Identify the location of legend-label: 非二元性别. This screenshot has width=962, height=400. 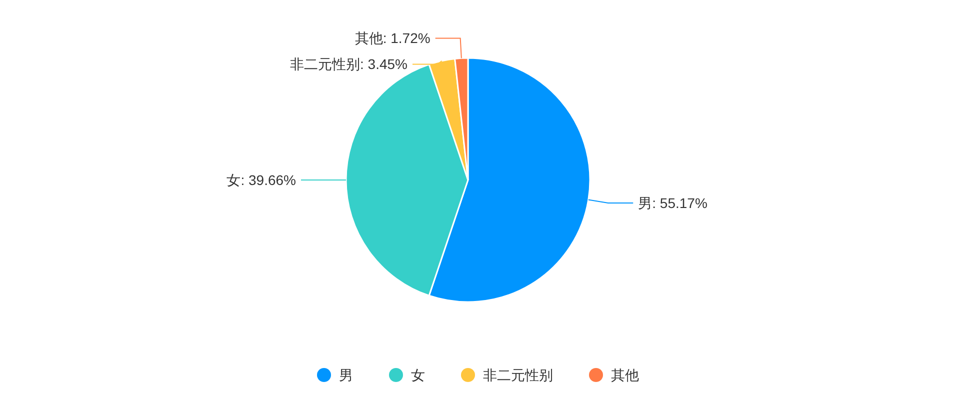
(518, 375).